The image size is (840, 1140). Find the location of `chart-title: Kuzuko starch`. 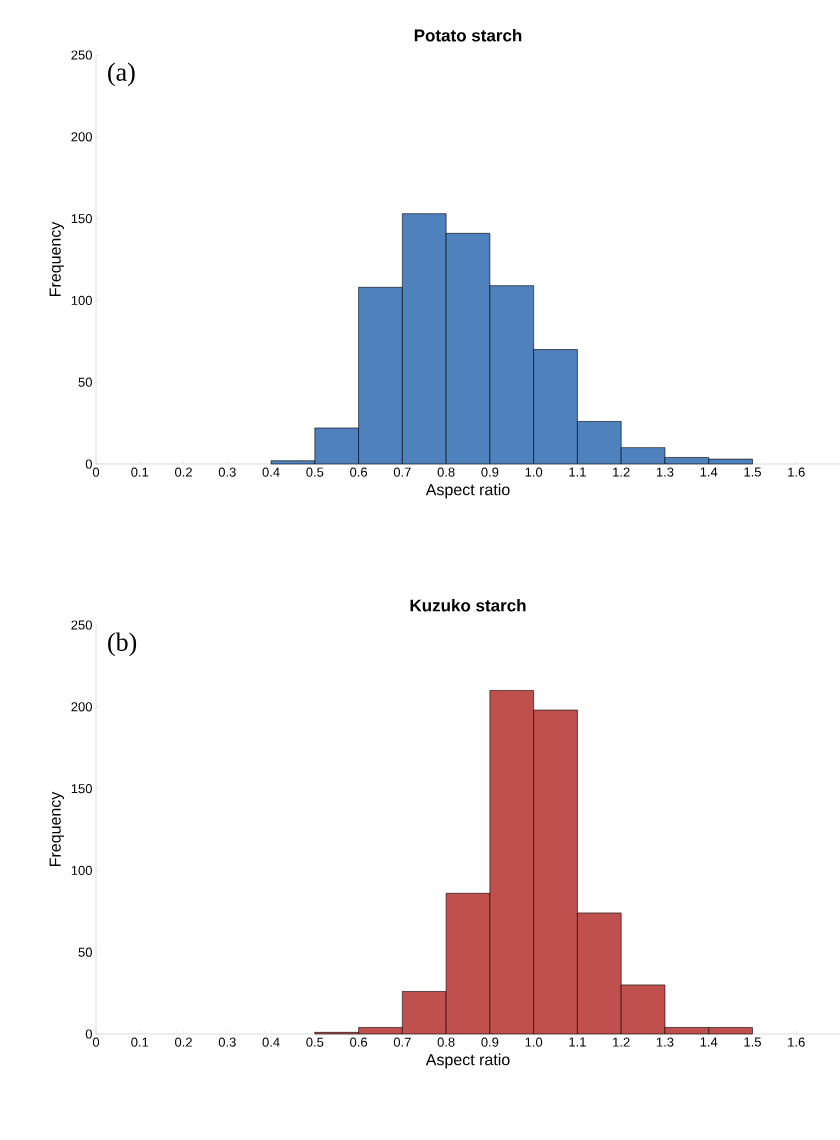

chart-title: Kuzuko starch is located at coordinates (468, 605).